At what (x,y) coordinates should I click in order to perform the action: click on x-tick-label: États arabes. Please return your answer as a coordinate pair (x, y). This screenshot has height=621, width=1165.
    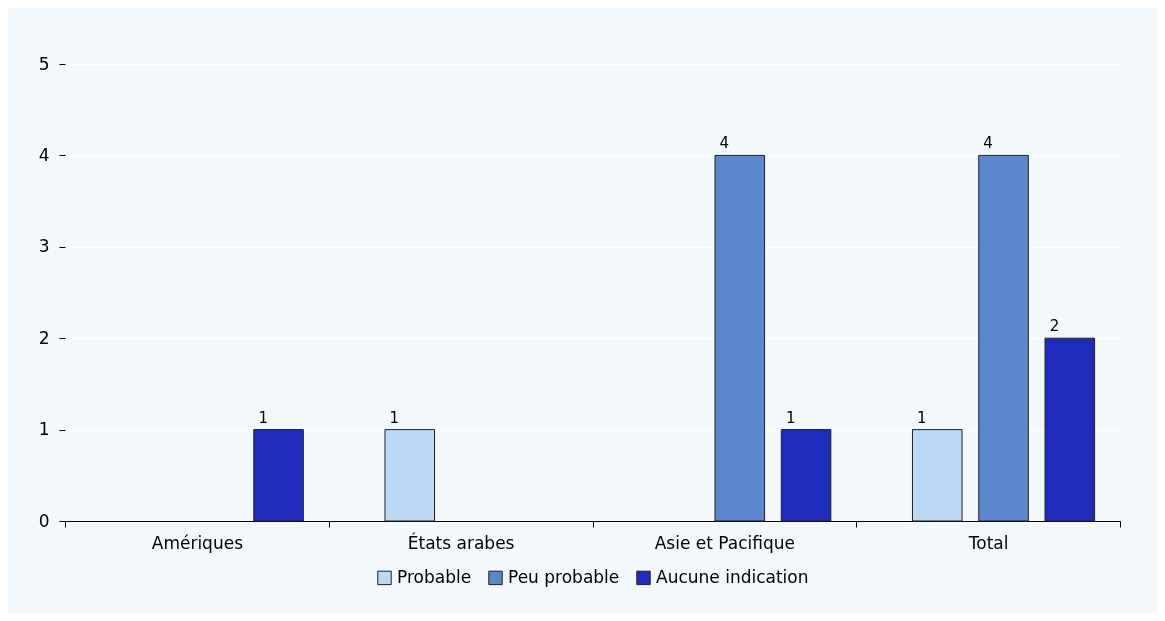
    Looking at the image, I should click on (461, 542).